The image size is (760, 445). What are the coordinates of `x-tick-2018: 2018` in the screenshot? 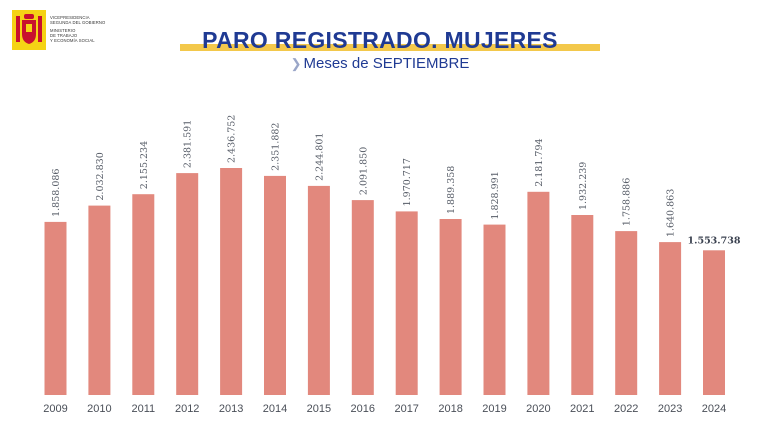 It's located at (450, 409).